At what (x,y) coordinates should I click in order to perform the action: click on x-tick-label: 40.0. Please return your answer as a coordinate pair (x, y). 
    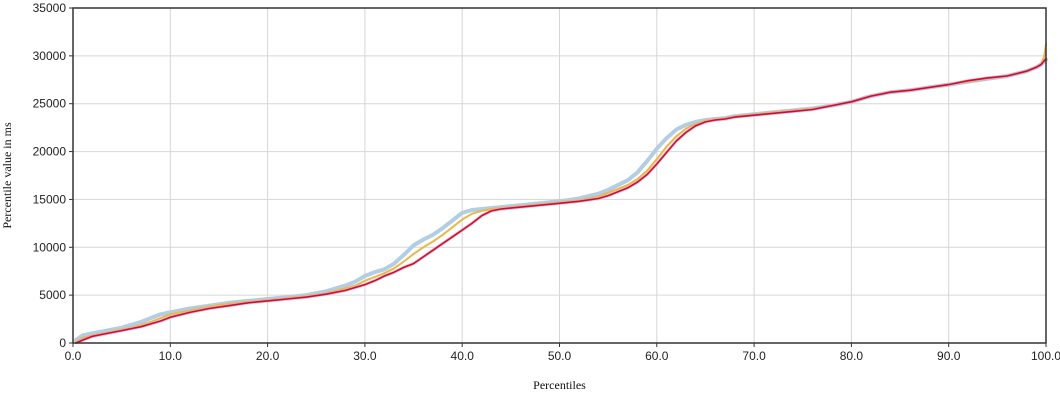
    Looking at the image, I should click on (463, 356).